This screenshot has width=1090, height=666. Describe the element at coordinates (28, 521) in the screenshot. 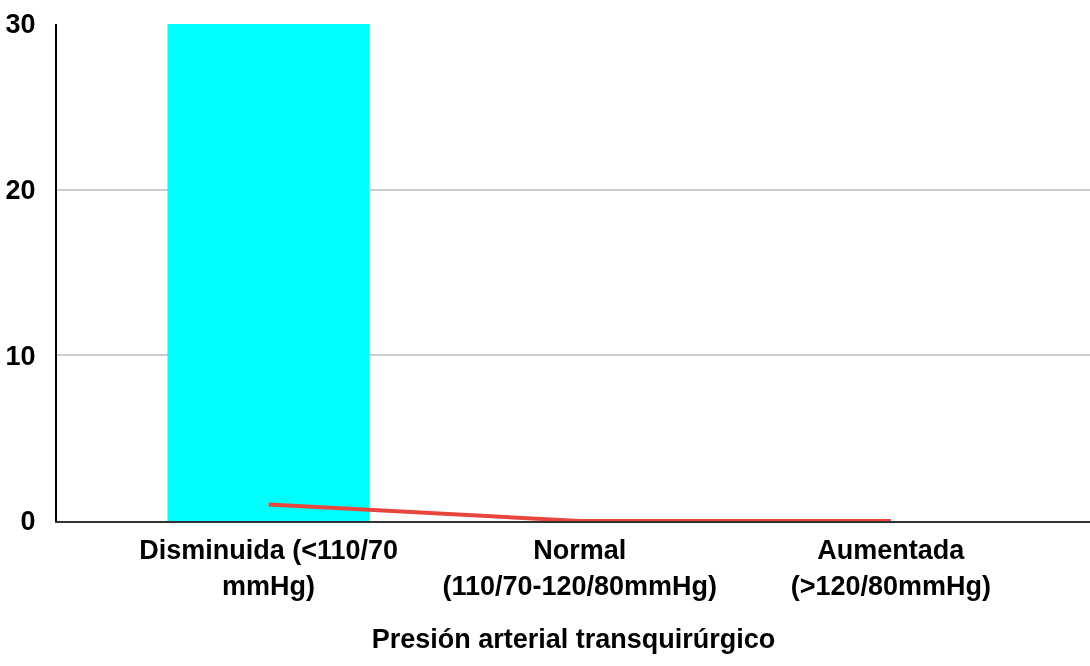

I see `y-tick-label: 0` at that location.